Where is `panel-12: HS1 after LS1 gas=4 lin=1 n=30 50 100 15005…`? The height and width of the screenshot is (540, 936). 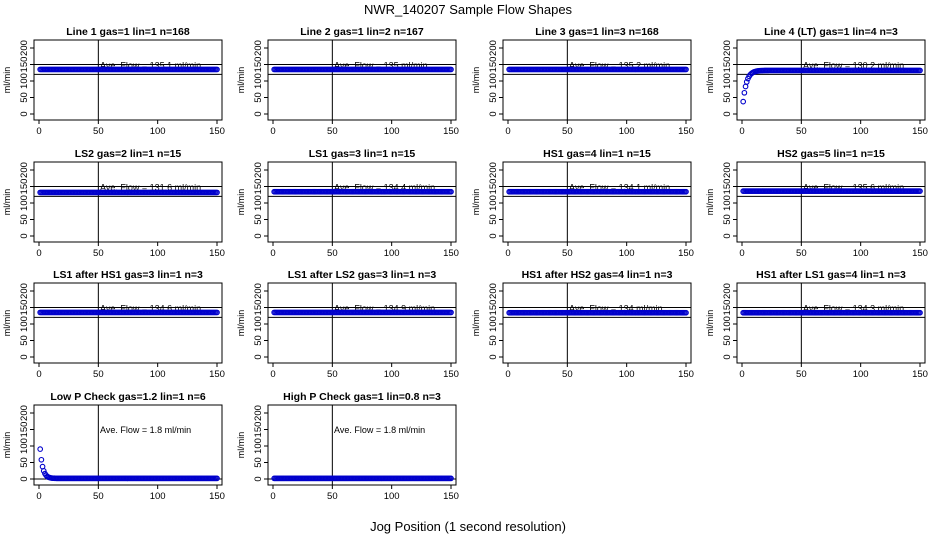
panel-12: HS1 after LS1 gas=4 lin=1 n=30 50 100 15005… is located at coordinates (816, 324).